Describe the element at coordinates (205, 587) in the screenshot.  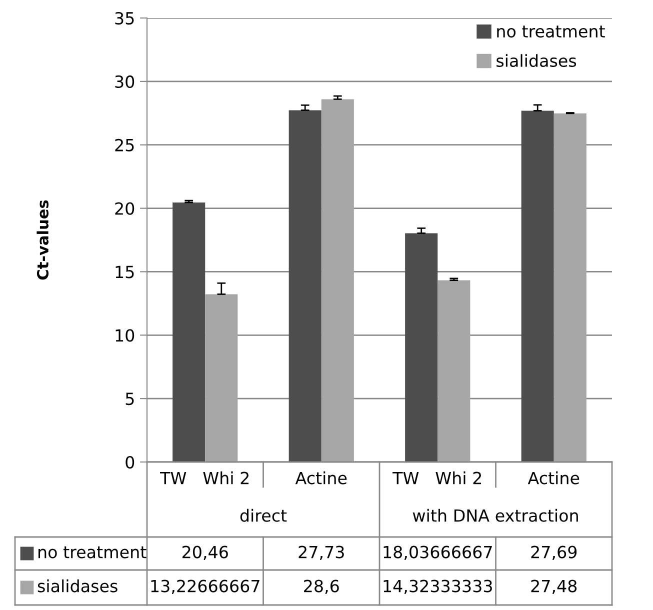
I see `data-label: 13,22666667` at that location.